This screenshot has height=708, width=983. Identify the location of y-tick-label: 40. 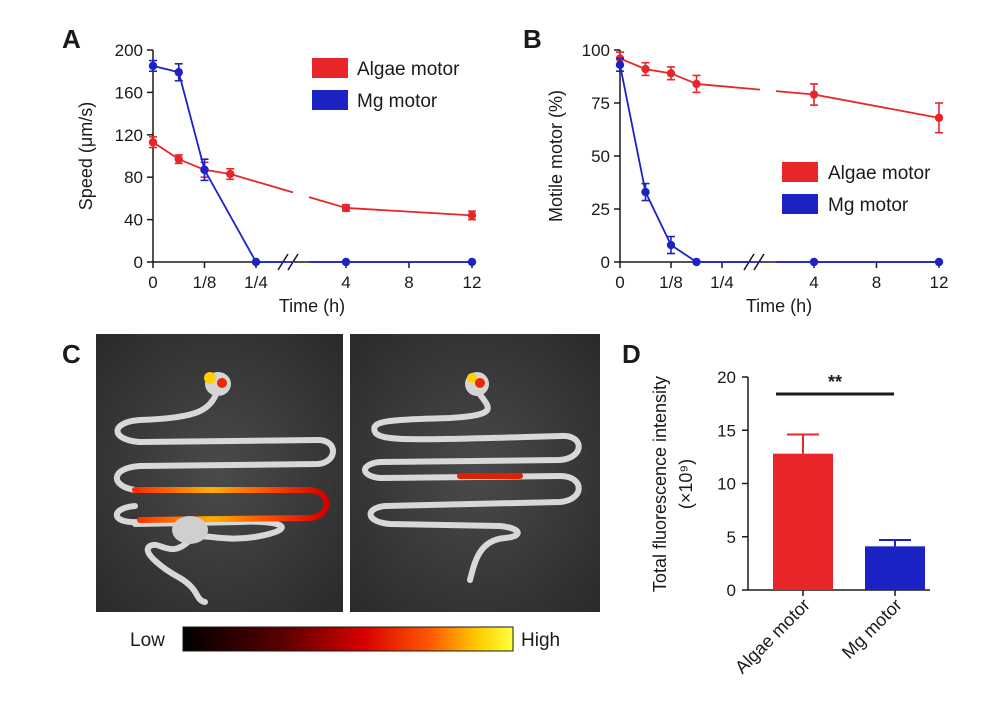
(133, 220).